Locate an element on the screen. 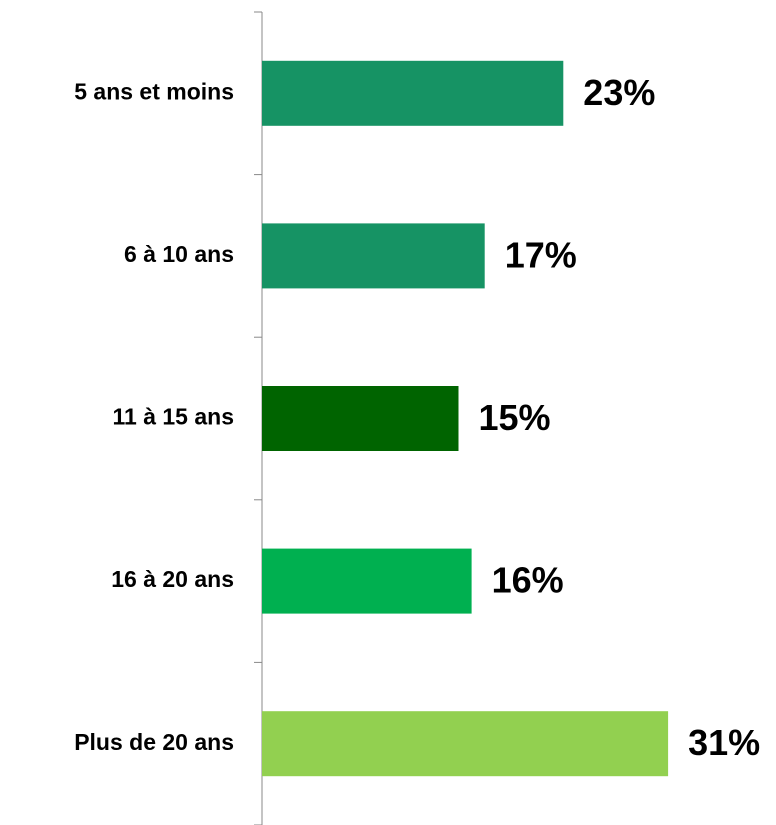  value-label: 17% is located at coordinates (541, 254).